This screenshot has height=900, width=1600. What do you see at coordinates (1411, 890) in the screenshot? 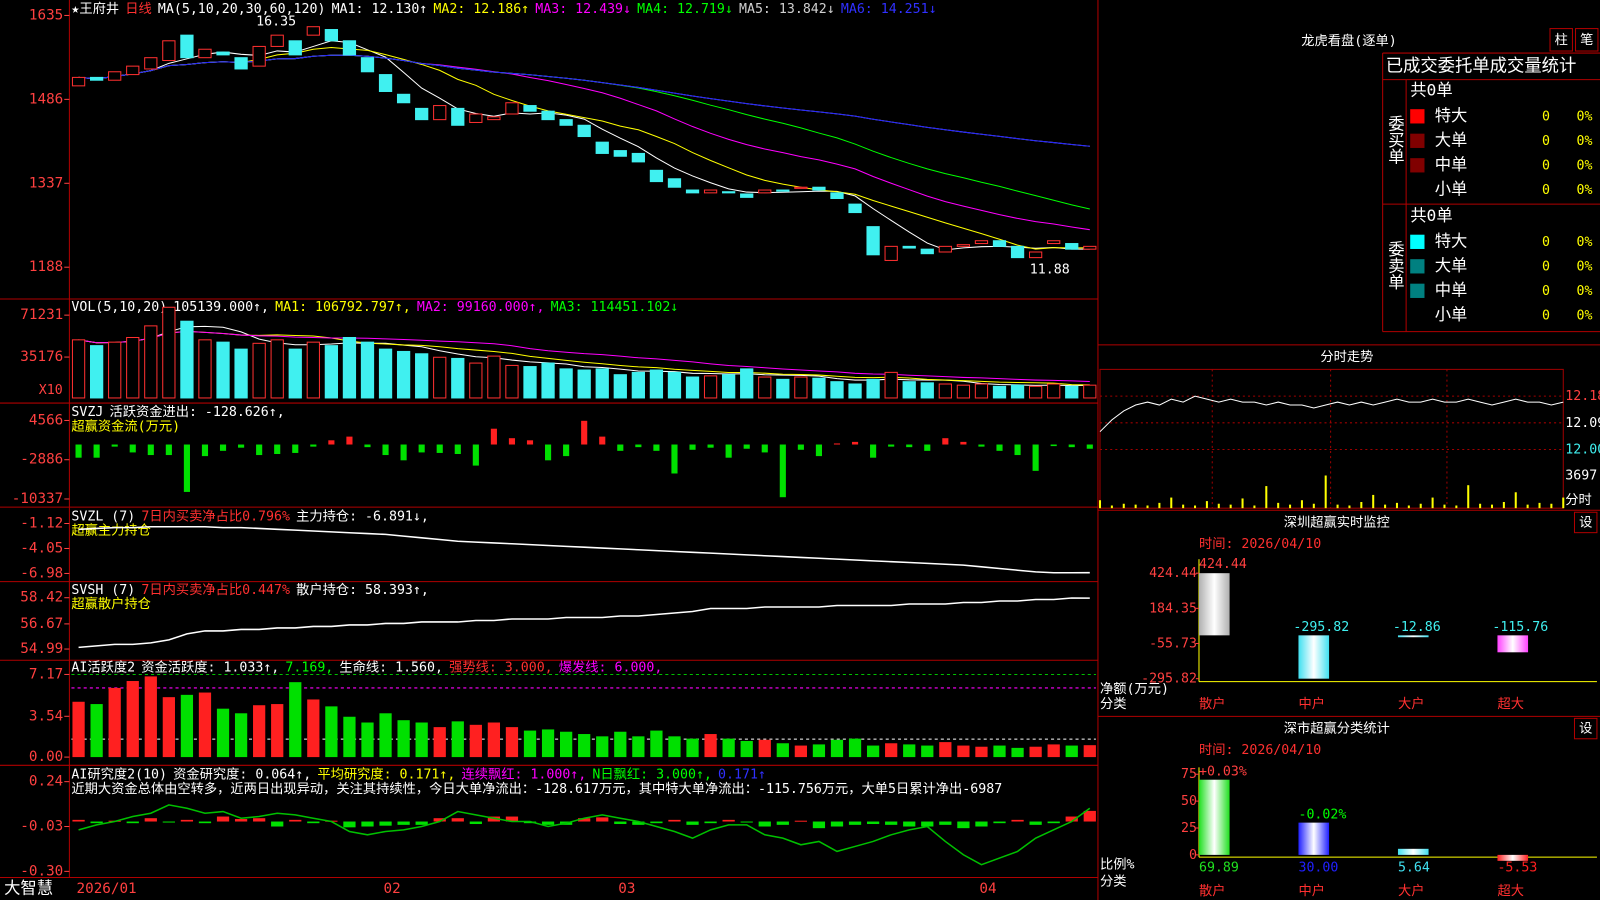
I see `category-label: 大户` at bounding box center [1411, 890].